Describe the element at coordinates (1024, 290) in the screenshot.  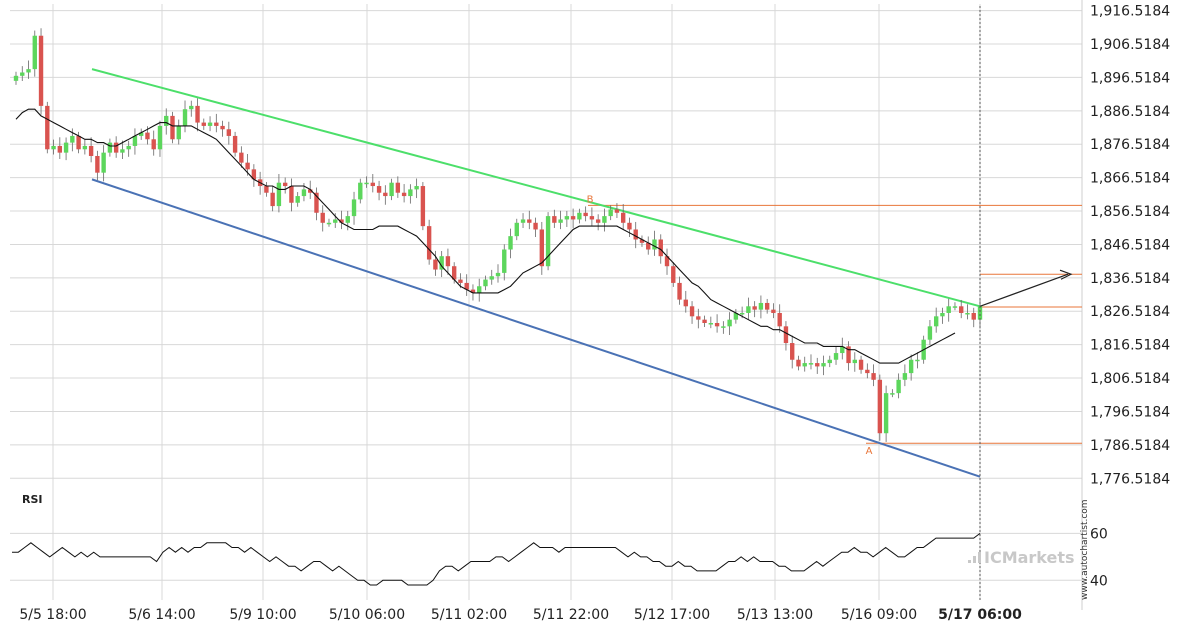
I see `projection-line` at that location.